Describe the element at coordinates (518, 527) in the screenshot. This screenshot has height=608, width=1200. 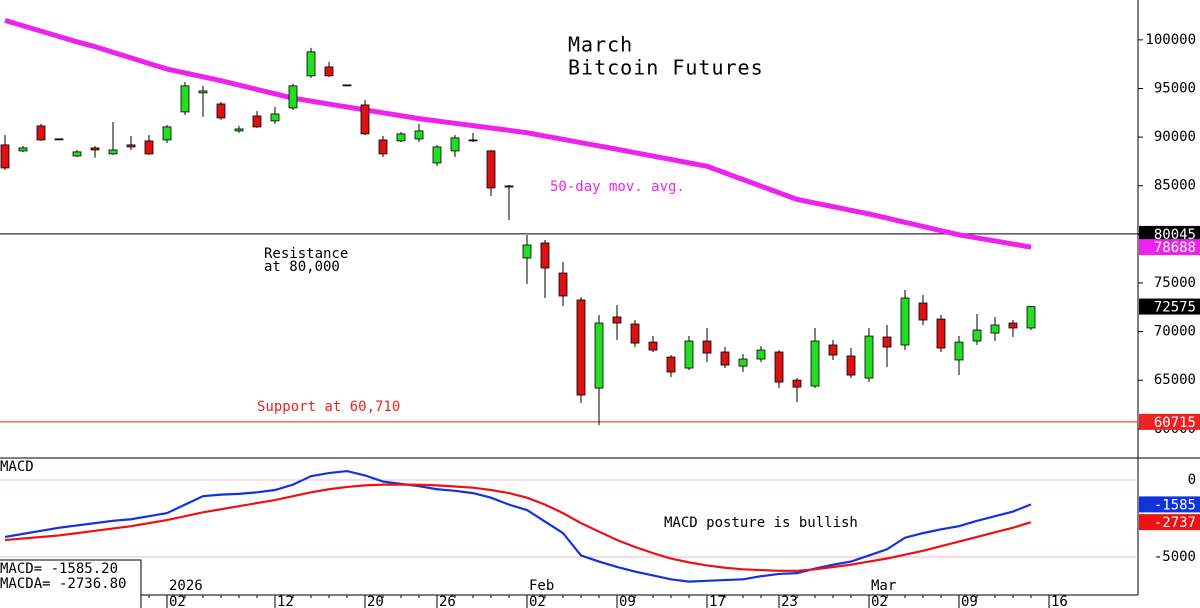
I see `macd-line` at that location.